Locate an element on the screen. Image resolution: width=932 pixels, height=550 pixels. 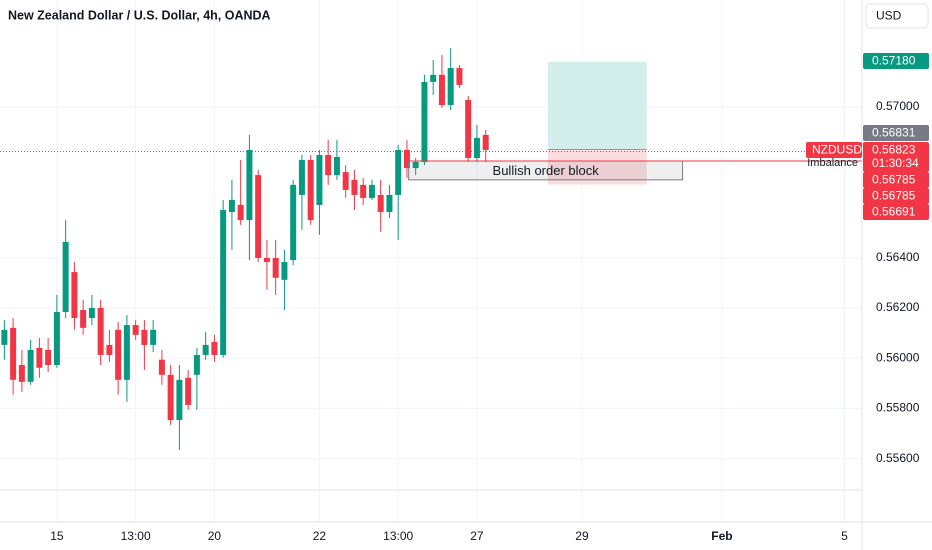
x-tick-label: 29 is located at coordinates (582, 536).